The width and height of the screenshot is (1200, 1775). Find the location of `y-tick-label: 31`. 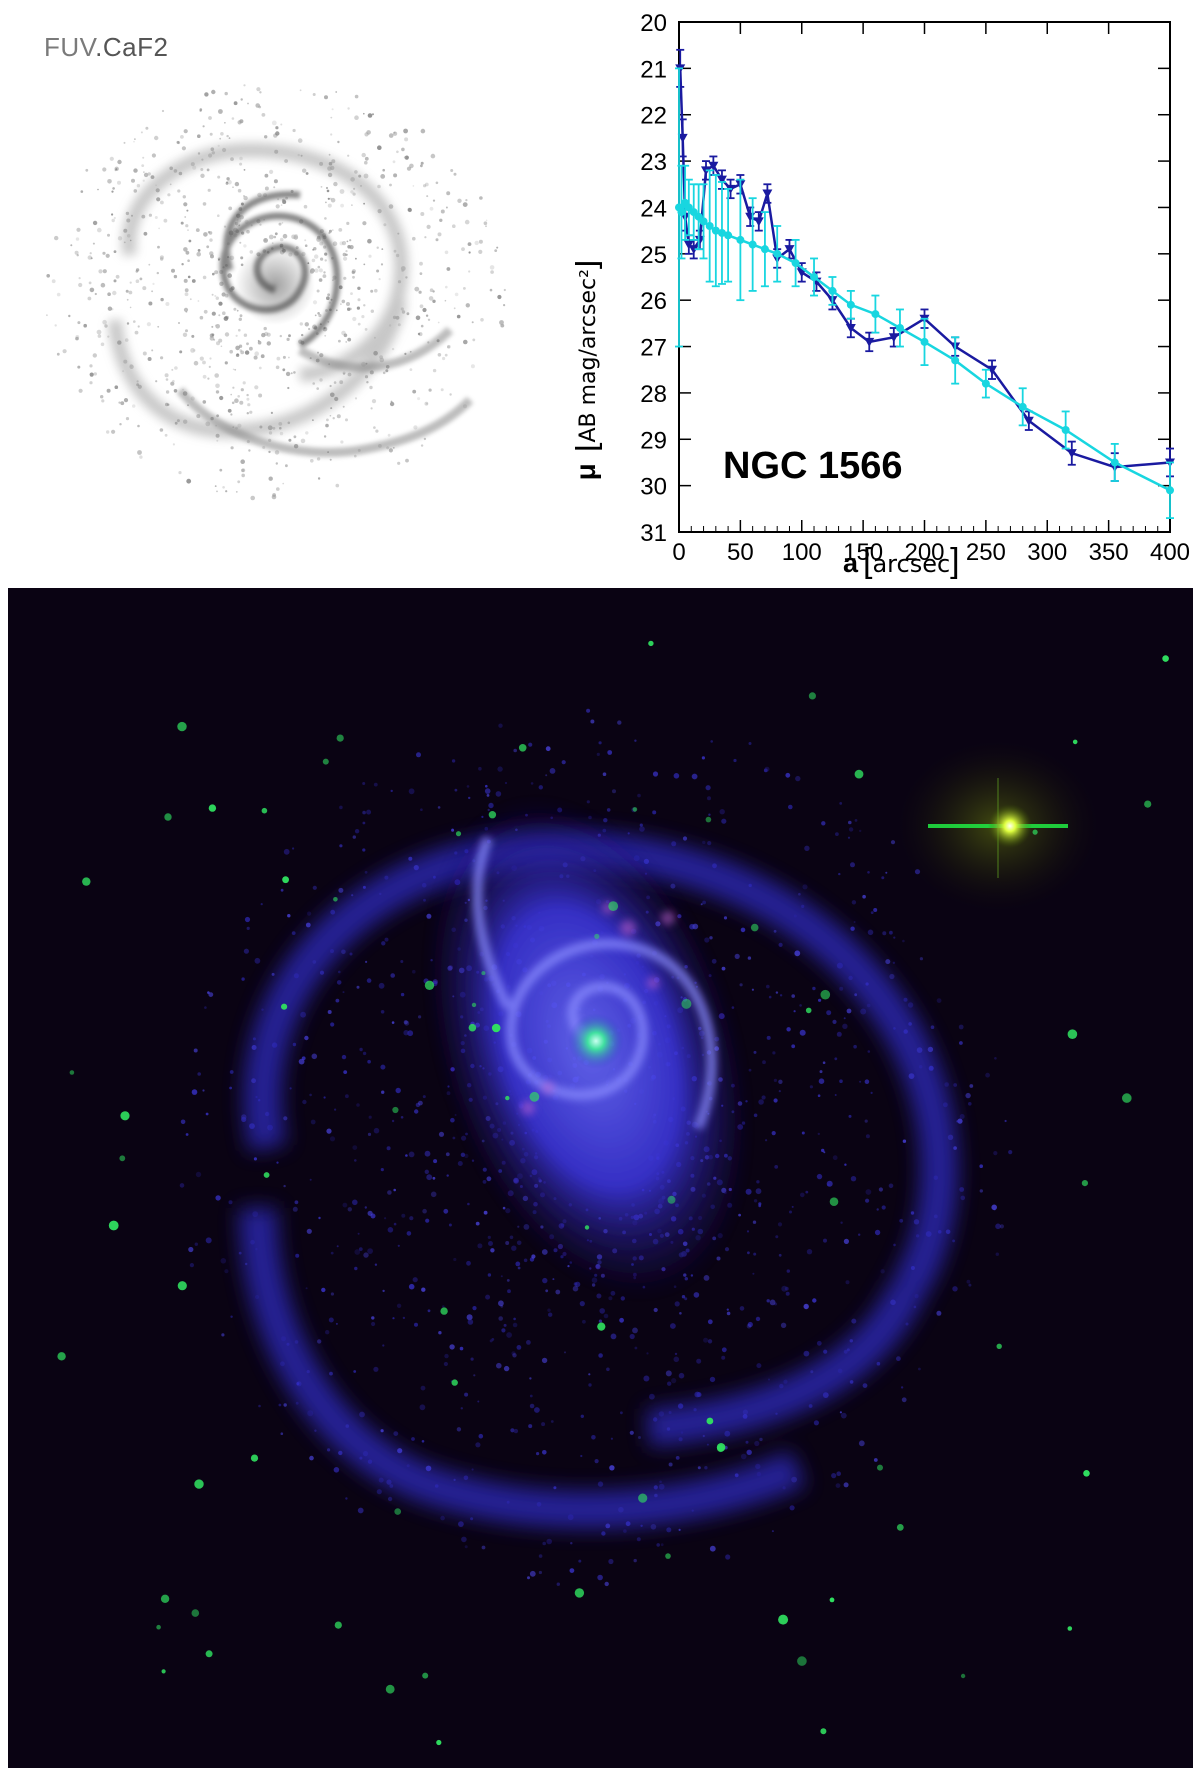

y-tick-label: 31 is located at coordinates (653, 533).